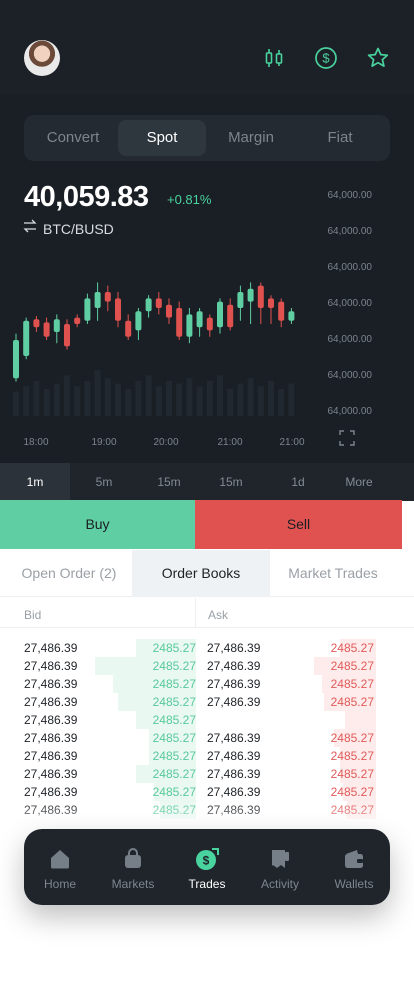  I want to click on tab-market-trades: Market Trades, so click(333, 573).